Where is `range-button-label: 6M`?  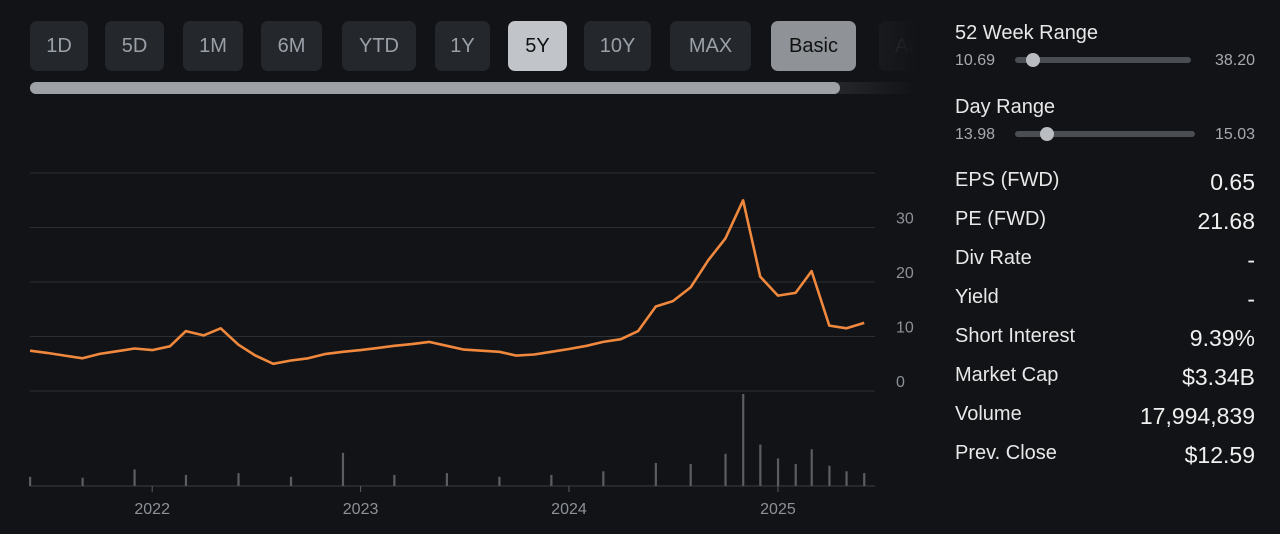 range-button-label: 6M is located at coordinates (291, 45).